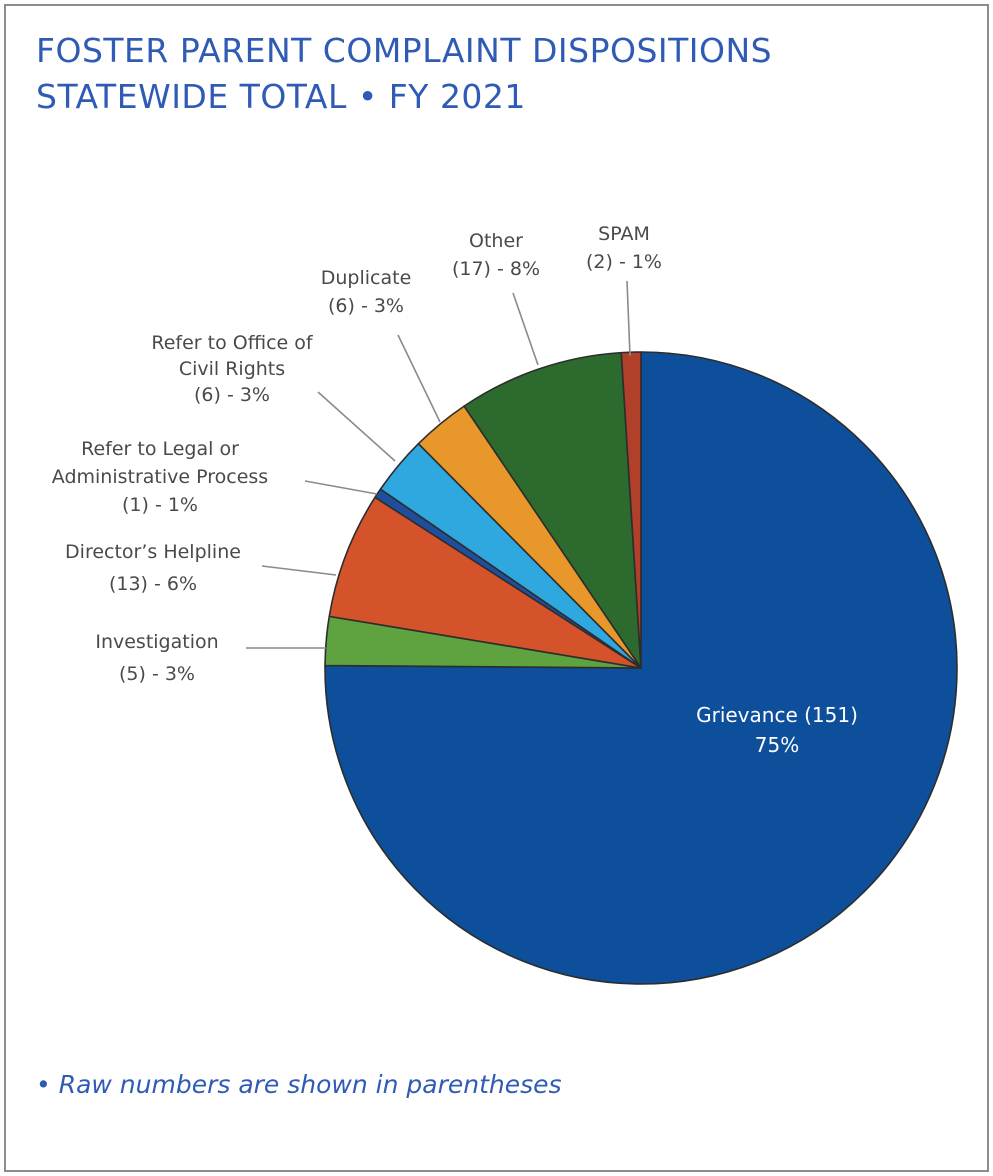  Describe the element at coordinates (299, 1084) in the screenshot. I see `footnote: • Raw numbers are shown in parentheses` at that location.